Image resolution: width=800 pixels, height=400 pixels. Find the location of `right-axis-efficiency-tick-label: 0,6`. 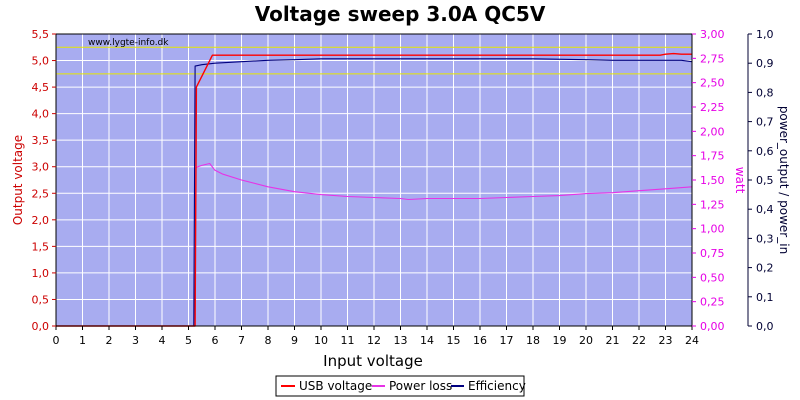

right-axis-efficiency-tick-label: 0,6 is located at coordinates (765, 151).